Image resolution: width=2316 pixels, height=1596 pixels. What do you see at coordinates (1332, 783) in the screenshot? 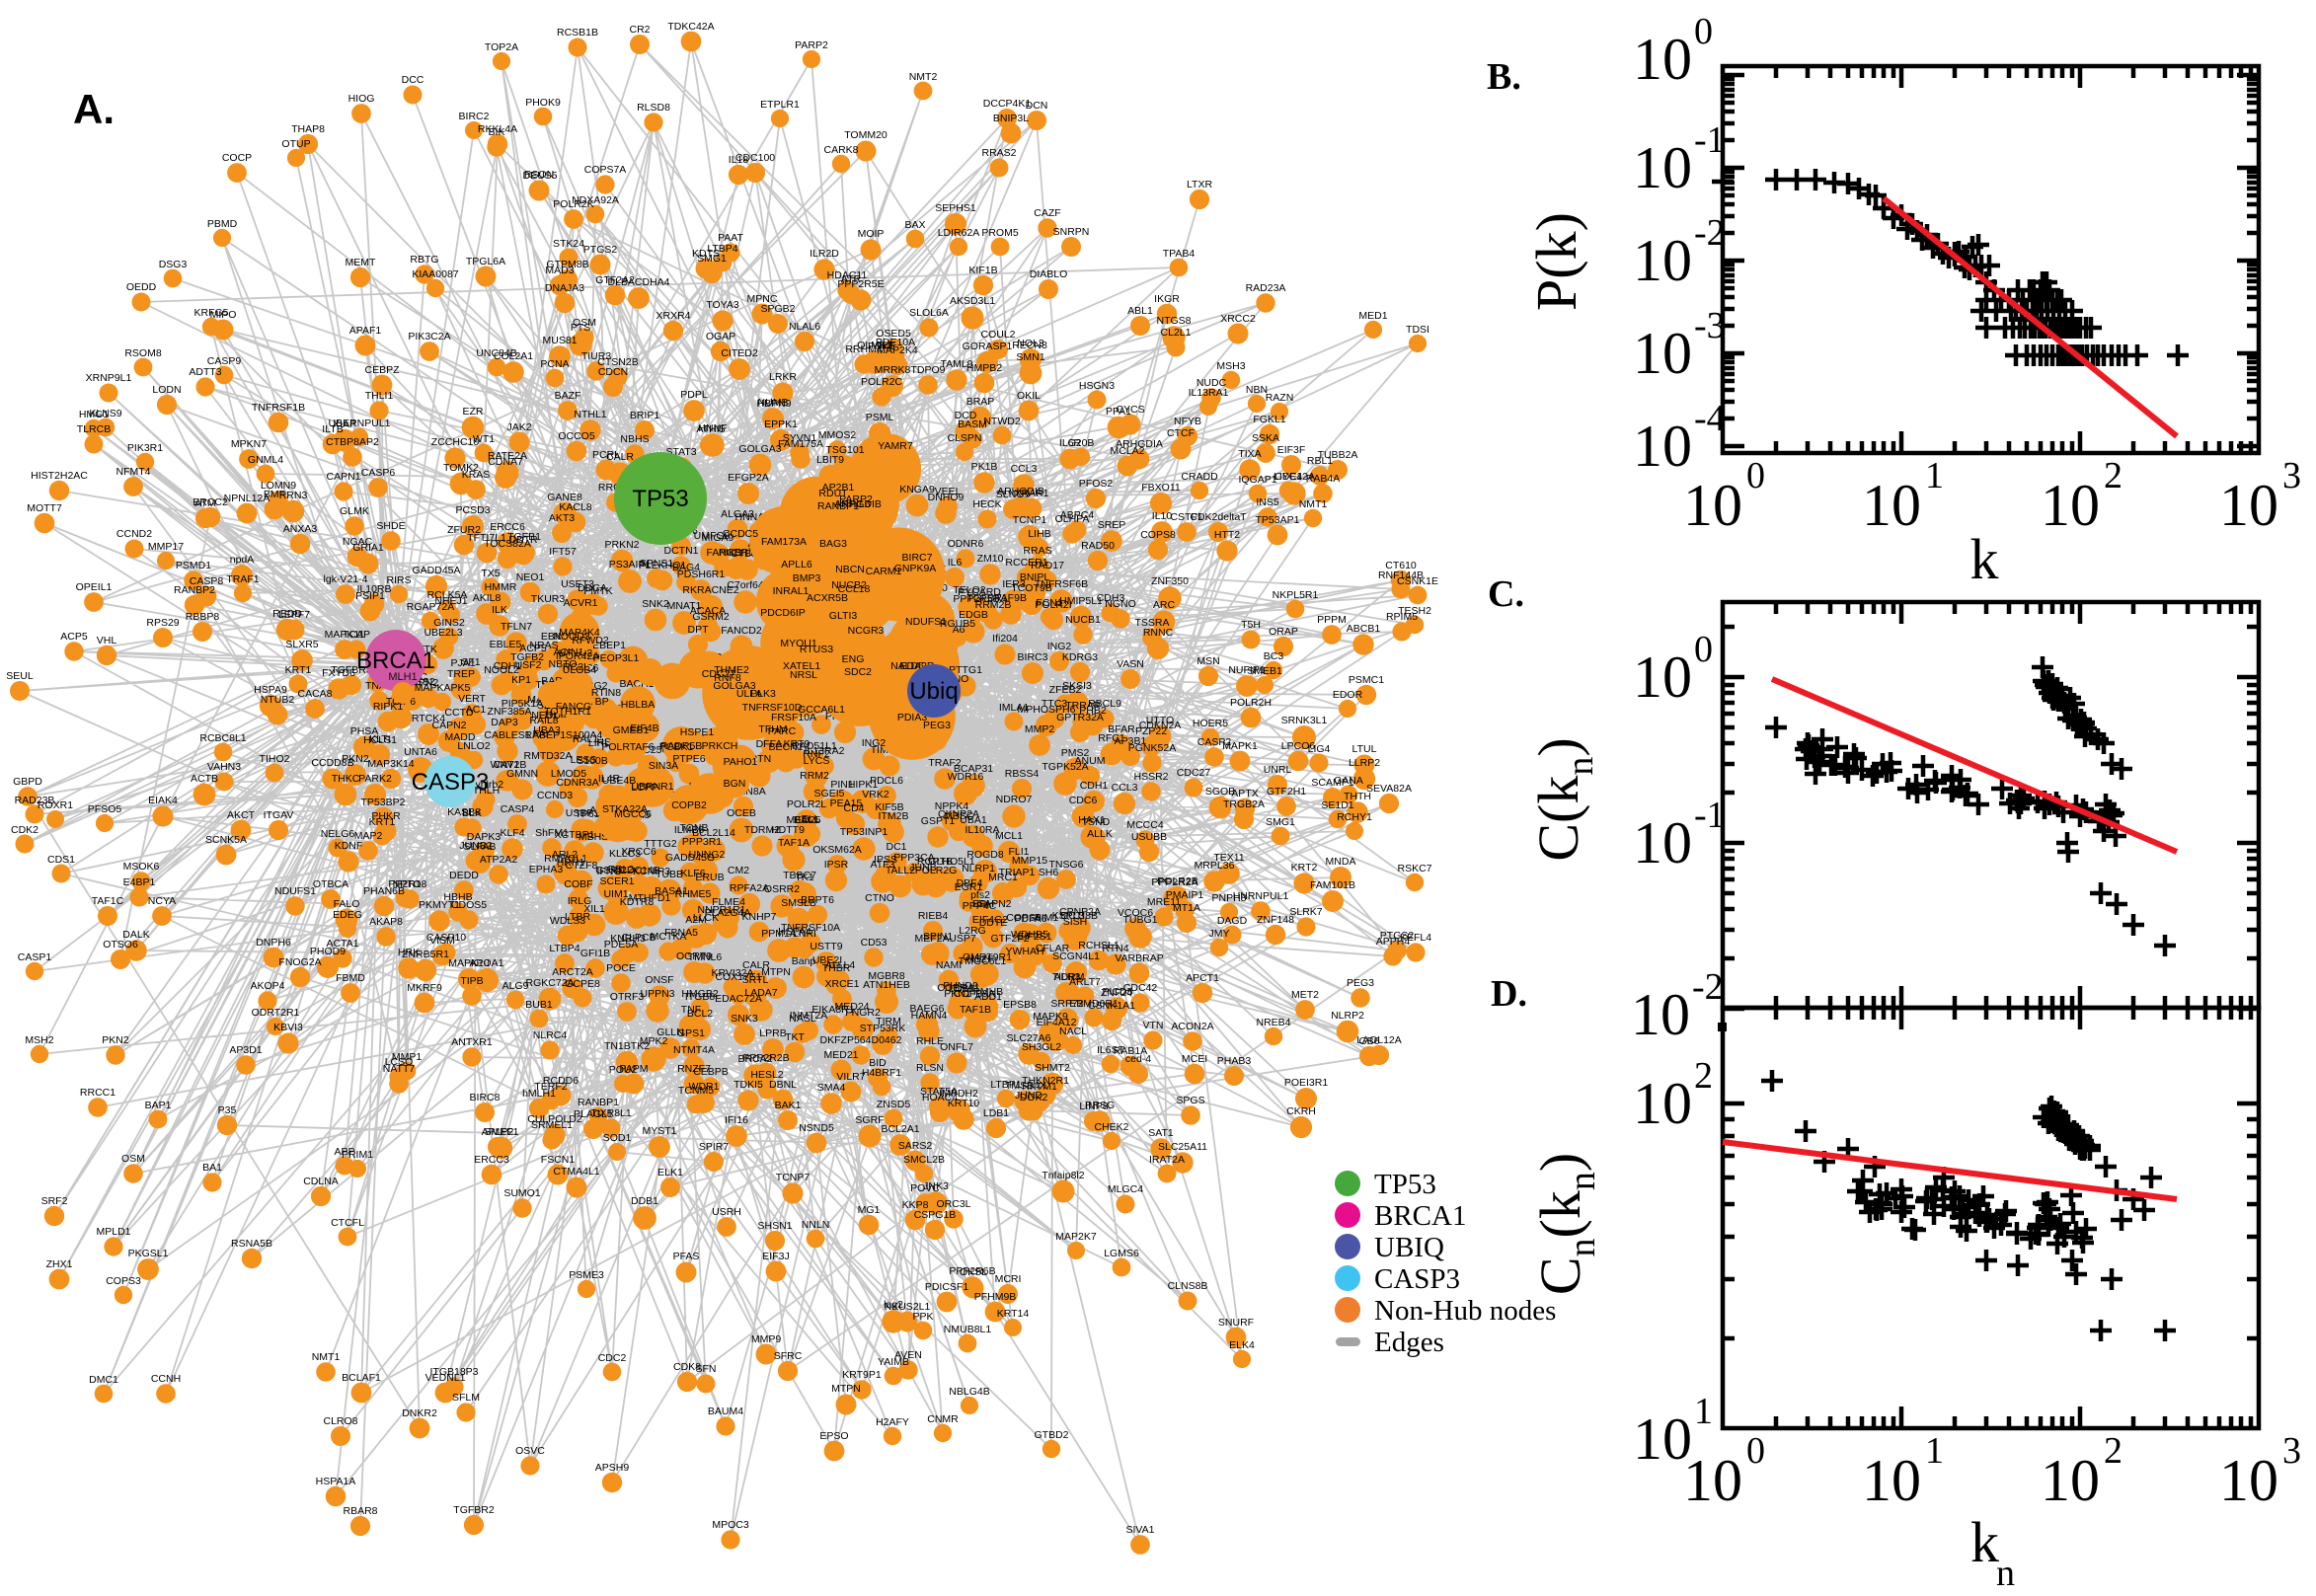
I see `svg-text: SCAMP1` at bounding box center [1332, 783].